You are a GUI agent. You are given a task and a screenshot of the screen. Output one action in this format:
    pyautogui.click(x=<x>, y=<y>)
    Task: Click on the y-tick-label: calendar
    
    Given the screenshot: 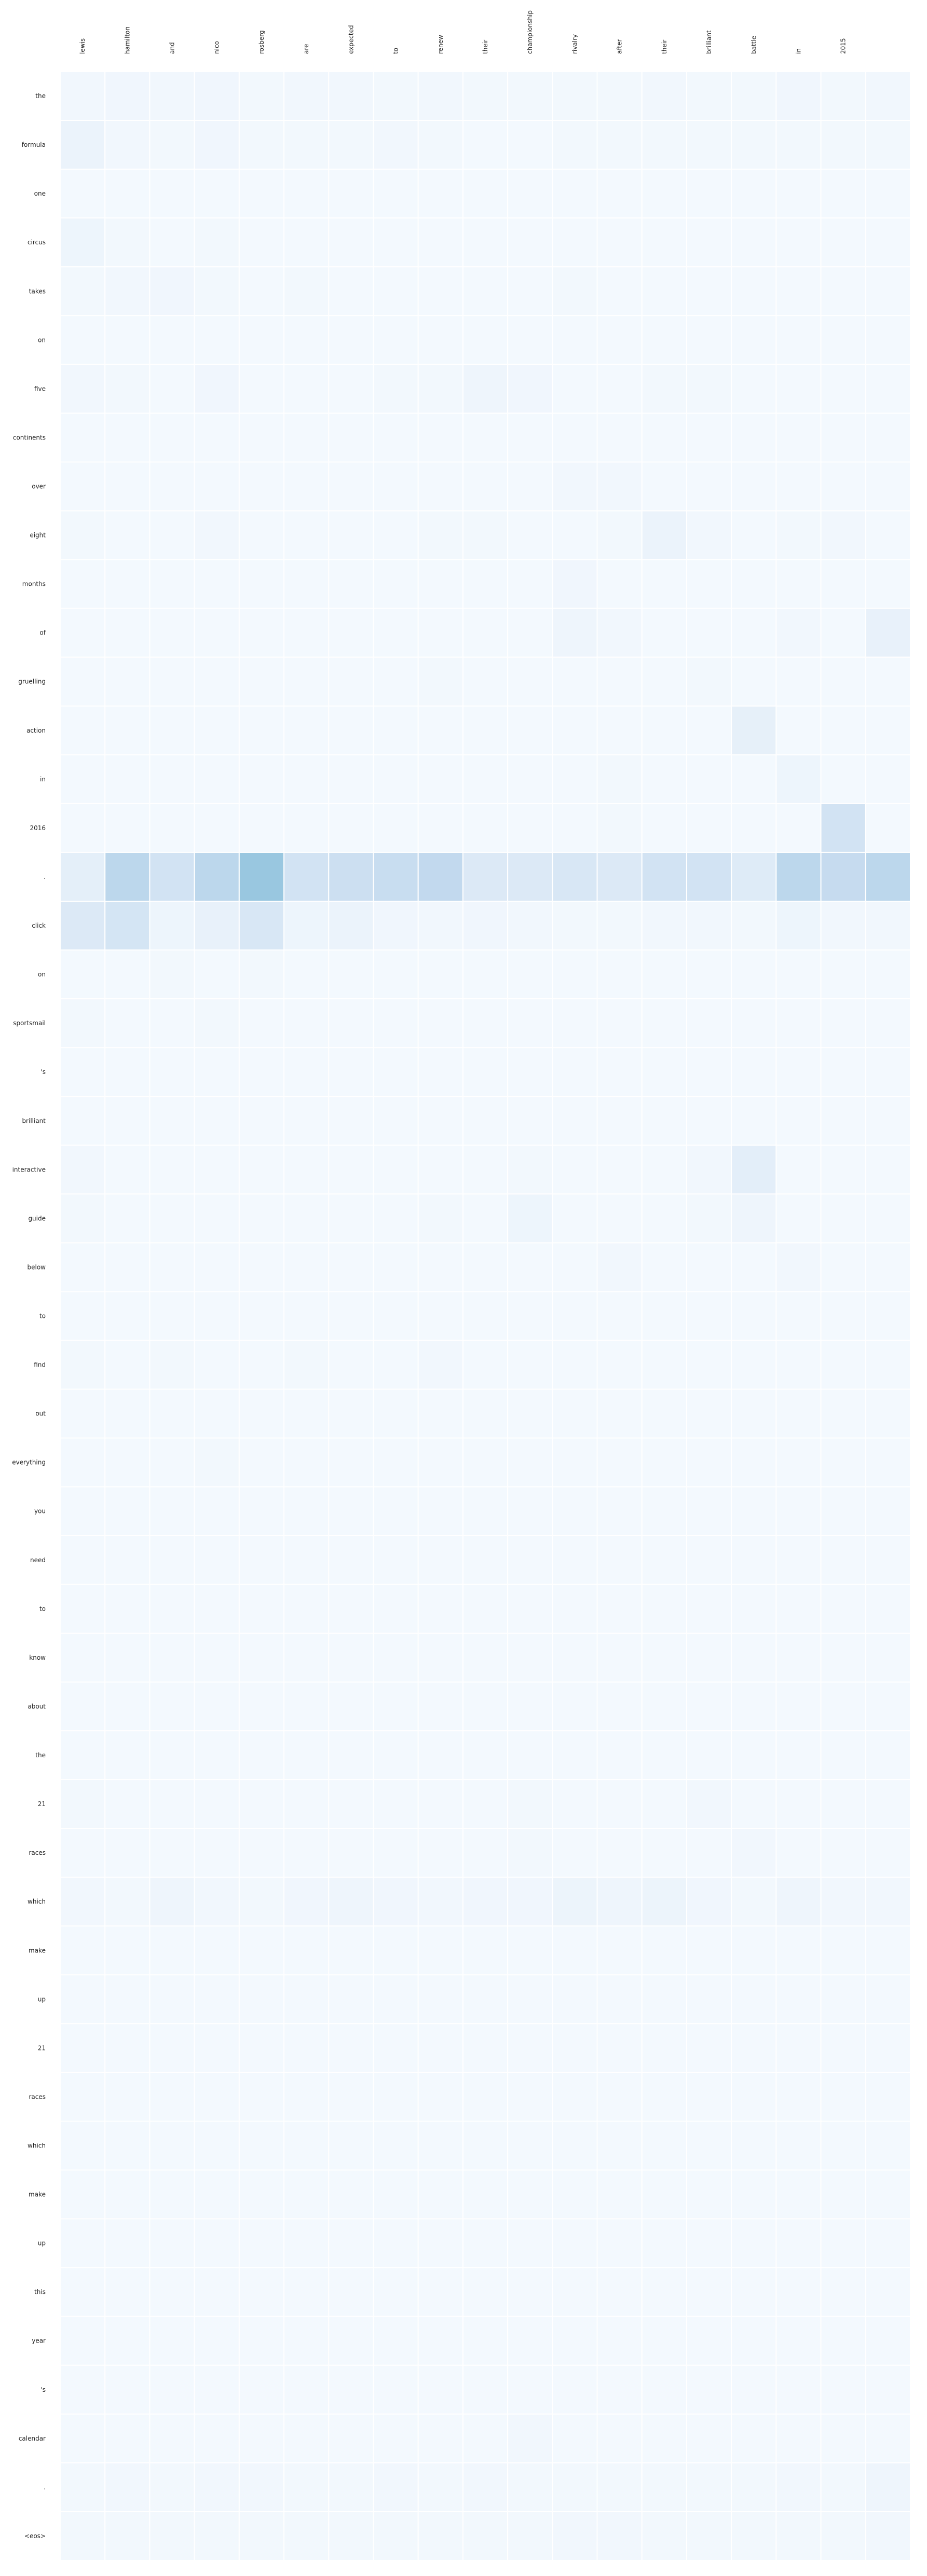 What is the action you would take?
    pyautogui.click(x=32, y=2438)
    